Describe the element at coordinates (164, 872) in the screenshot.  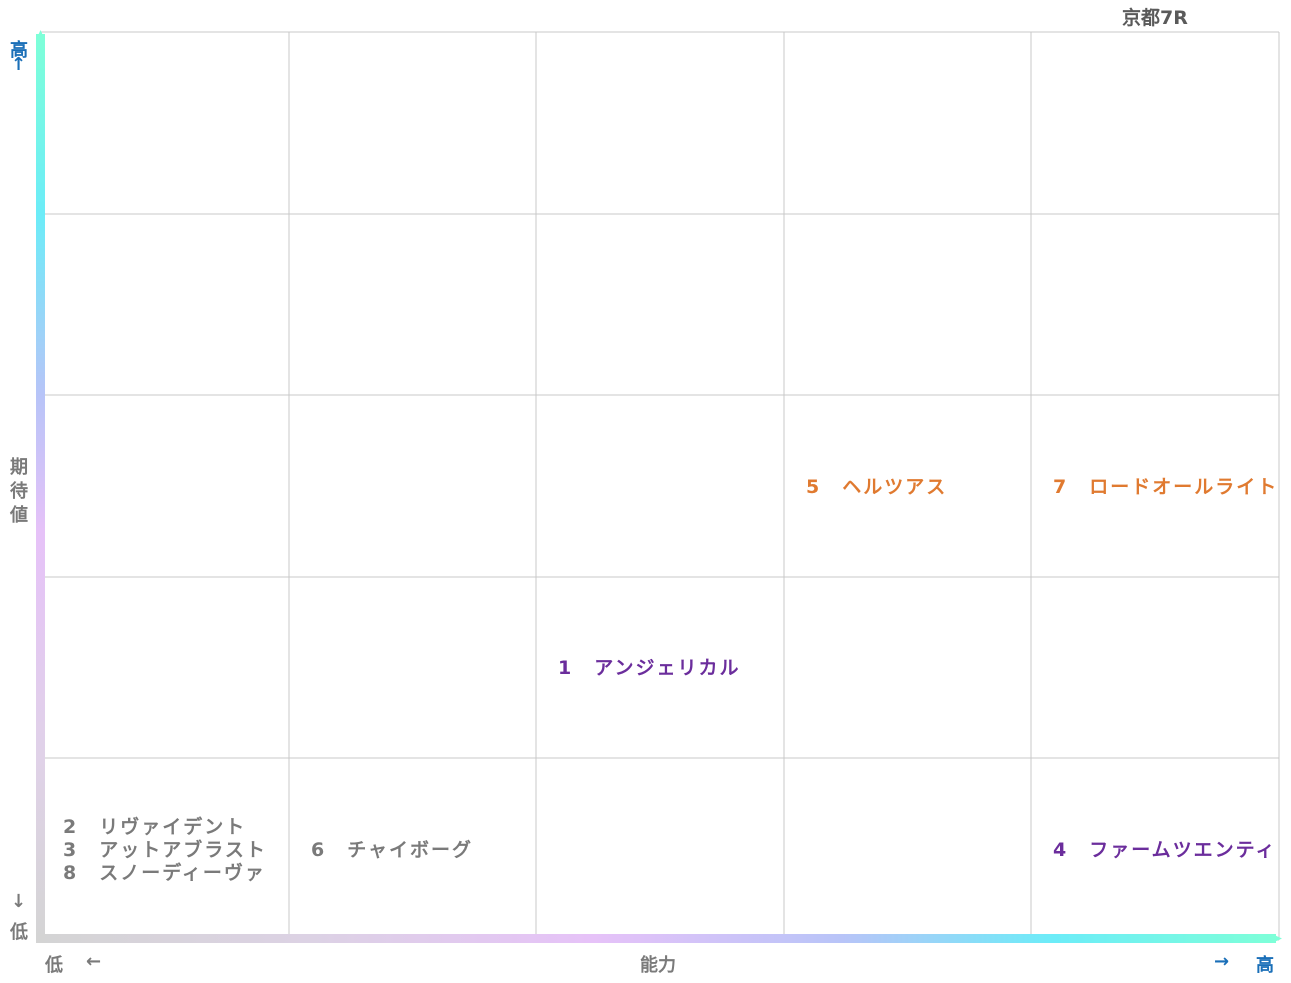
I see `horse-entry-line: 8 スノーディーヴァ` at that location.